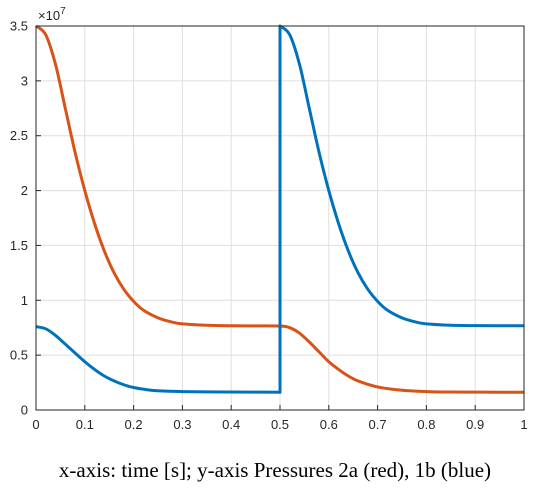 The width and height of the screenshot is (550, 500). I want to click on y-exponent-power: 7, so click(63, 11).